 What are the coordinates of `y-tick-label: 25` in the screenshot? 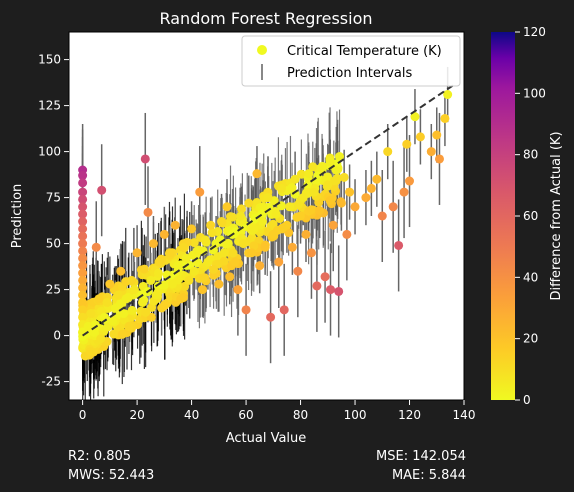 It's located at (53, 290).